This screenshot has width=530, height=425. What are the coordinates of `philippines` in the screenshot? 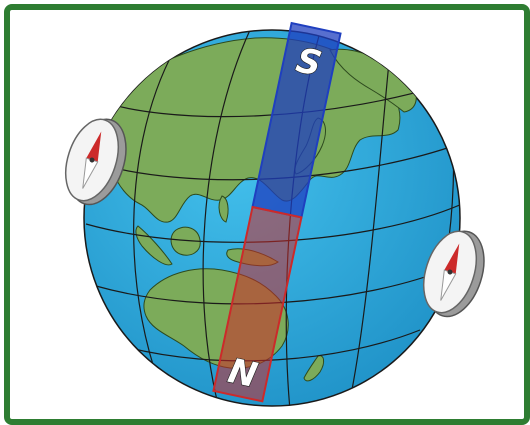 It's located at (223, 209).